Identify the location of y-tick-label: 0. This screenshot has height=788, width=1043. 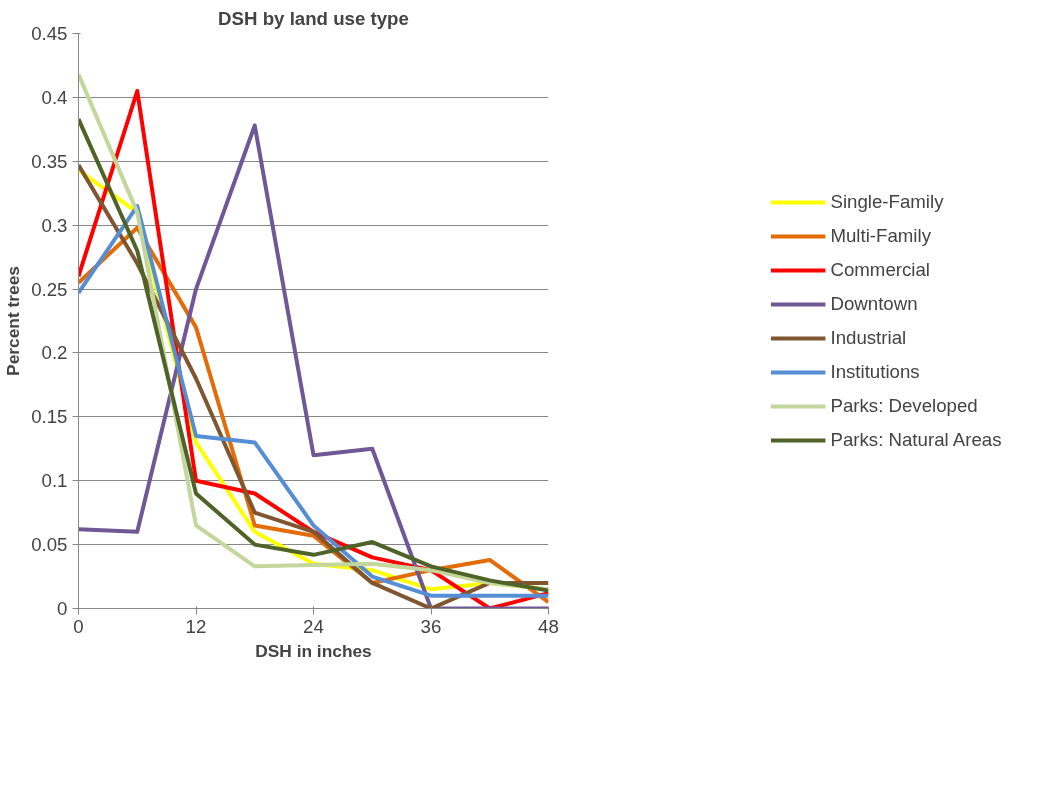
(62, 608).